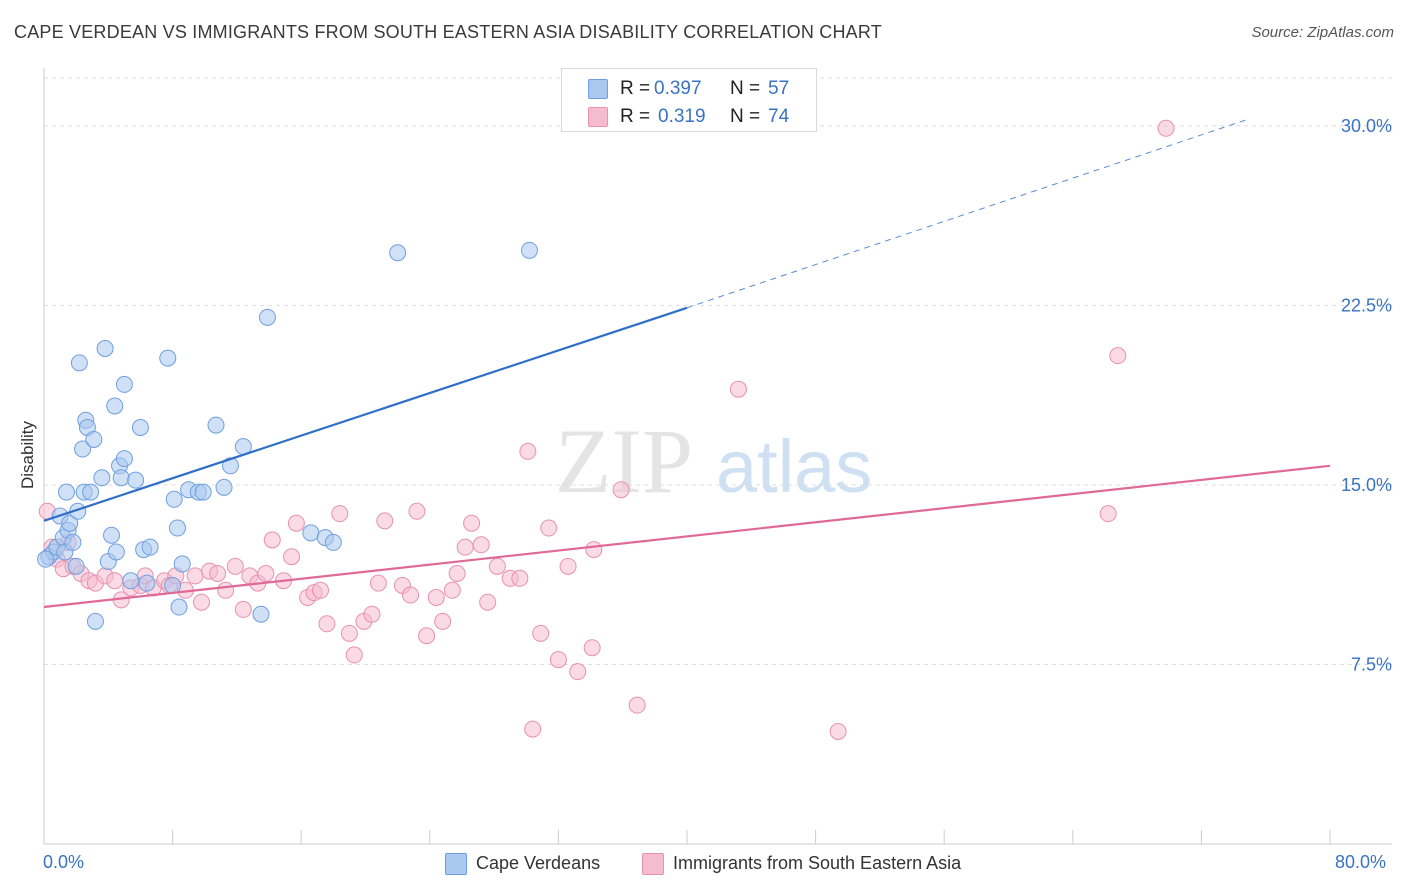  Describe the element at coordinates (1322, 32) in the screenshot. I see `source-credit: Source: ZipAtlas.com` at that location.